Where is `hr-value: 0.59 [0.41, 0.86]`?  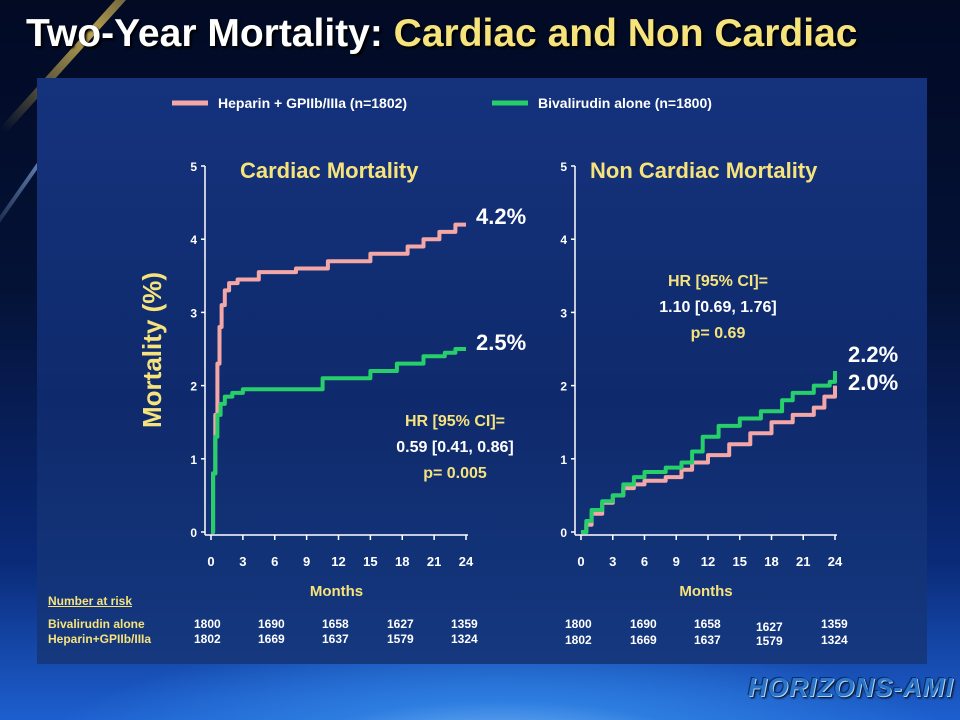 hr-value: 0.59 [0.41, 0.86] is located at coordinates (454, 447).